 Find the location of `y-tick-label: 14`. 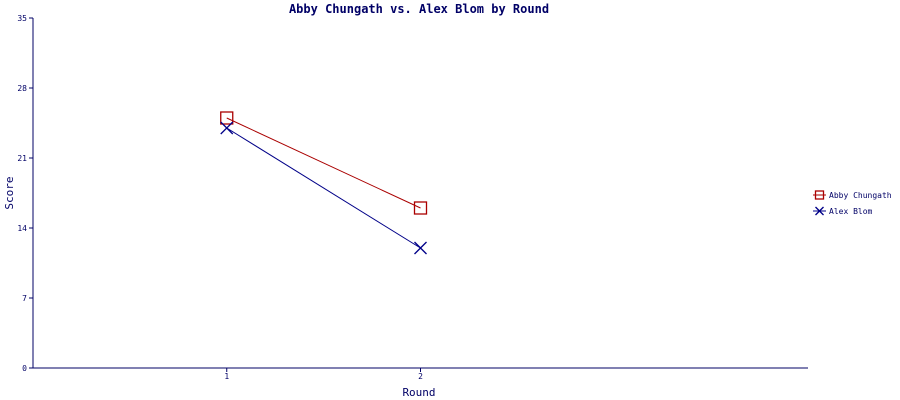

y-tick-label: 14 is located at coordinates (22, 228).